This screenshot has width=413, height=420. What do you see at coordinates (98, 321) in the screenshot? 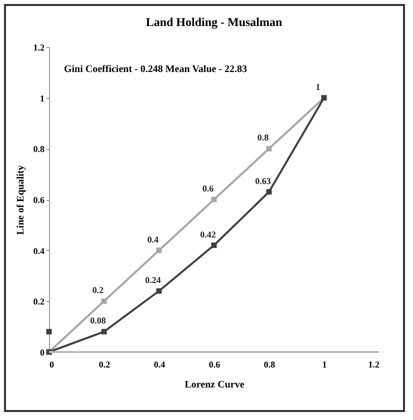
I see `data-label: 0.08` at bounding box center [98, 321].